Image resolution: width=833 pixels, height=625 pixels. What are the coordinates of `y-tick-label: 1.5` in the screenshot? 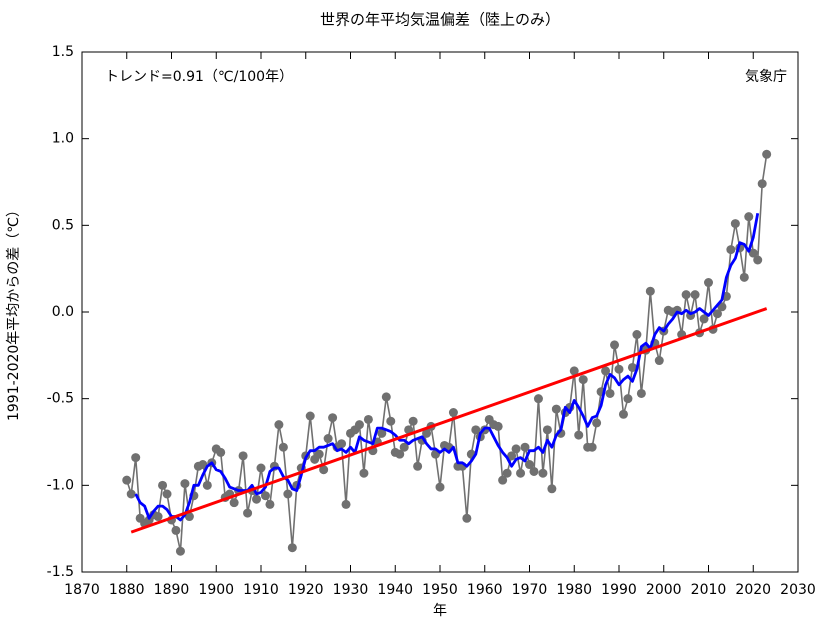 It's located at (63, 52).